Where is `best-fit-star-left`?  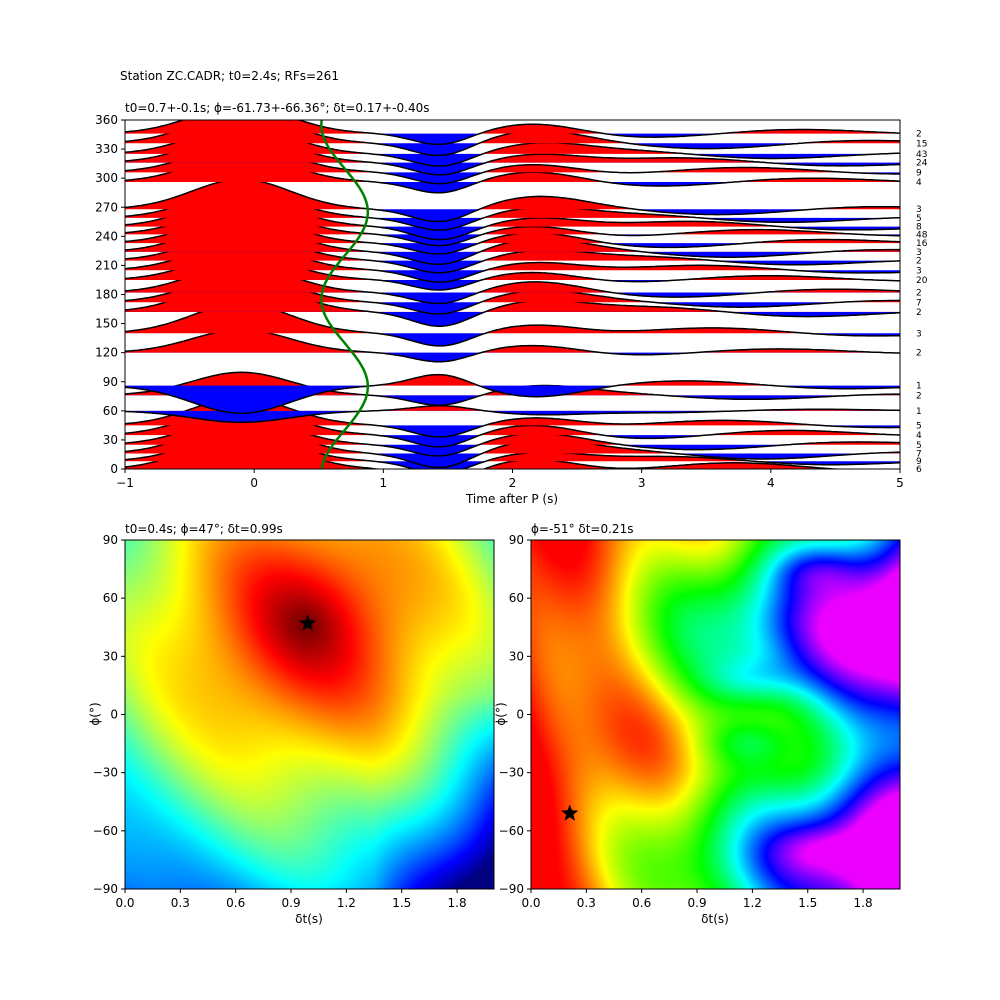
best-fit-star-left is located at coordinates (308, 622).